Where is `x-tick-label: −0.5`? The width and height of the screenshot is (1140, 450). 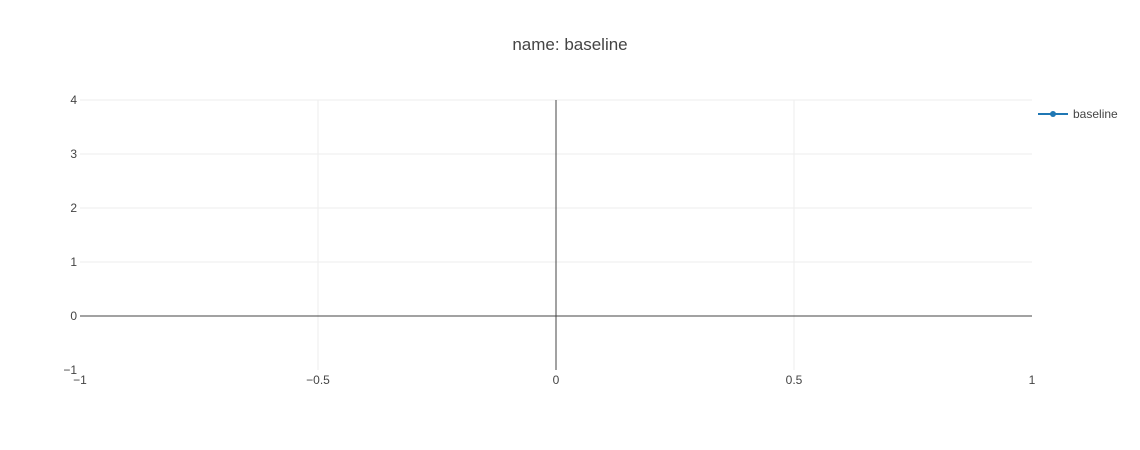
x-tick-label: −0.5 is located at coordinates (318, 380).